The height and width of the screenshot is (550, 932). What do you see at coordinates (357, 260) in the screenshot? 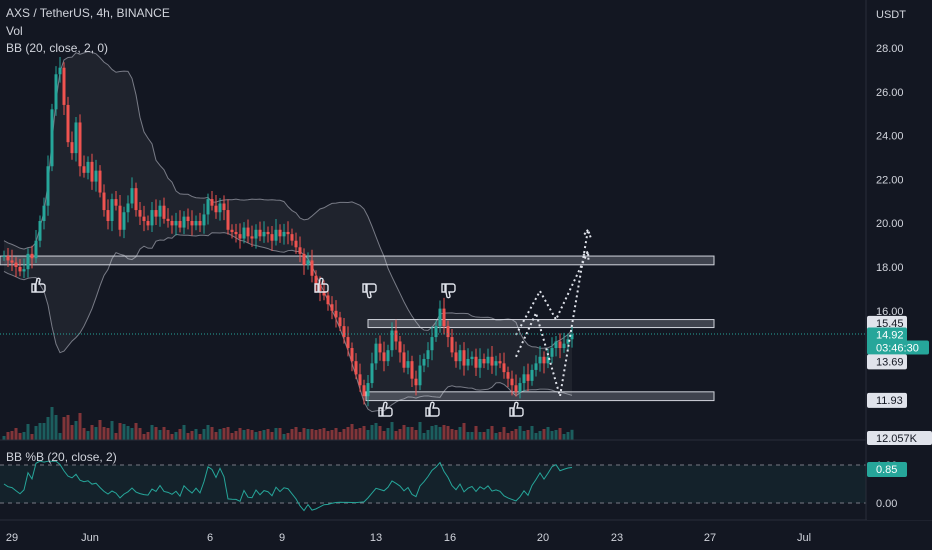
I see `zone-box` at bounding box center [357, 260].